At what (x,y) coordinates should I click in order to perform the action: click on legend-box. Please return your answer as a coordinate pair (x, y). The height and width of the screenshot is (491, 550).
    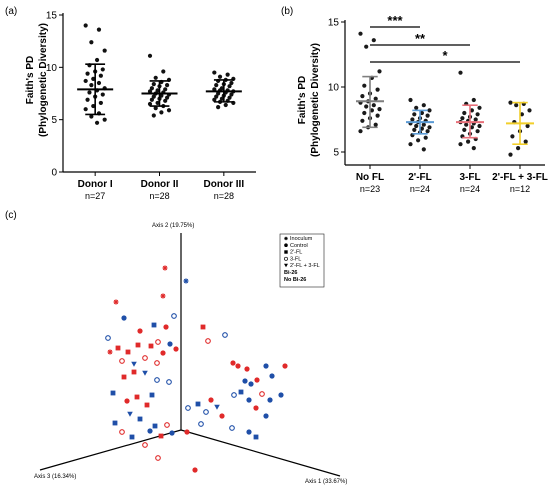
    Looking at the image, I should click on (302, 260).